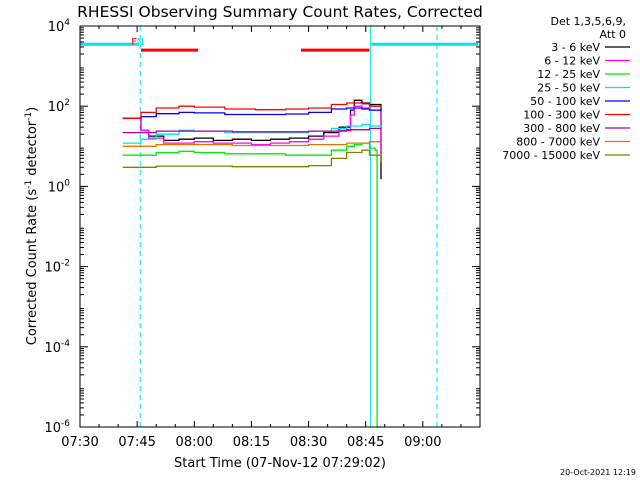 Image resolution: width=640 pixels, height=480 pixels. Describe the element at coordinates (365, 442) in the screenshot. I see `x-tick-label-5: 08:45` at that location.